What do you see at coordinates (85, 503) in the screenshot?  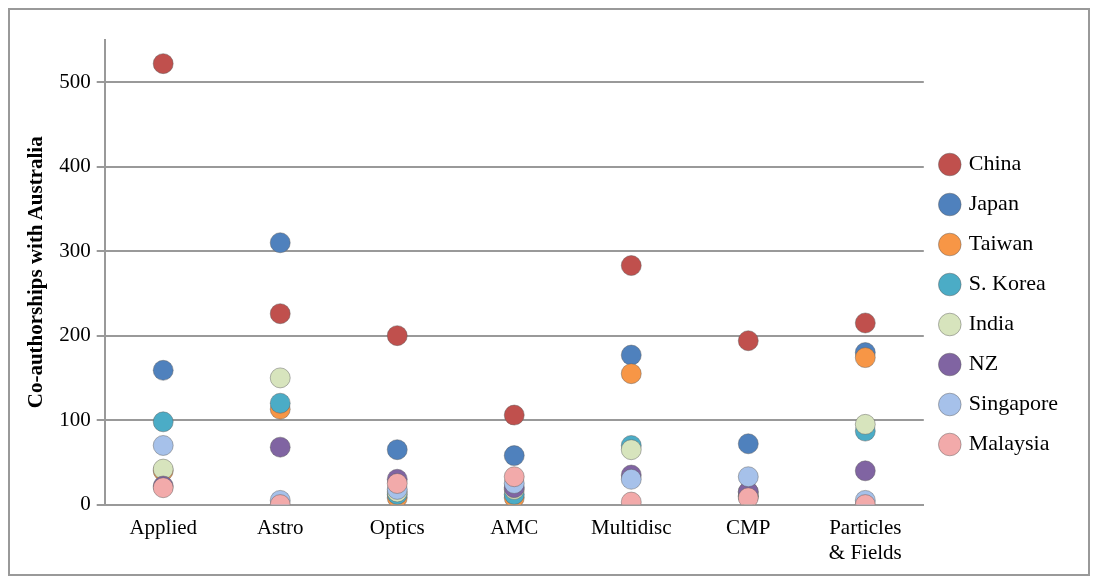 I see `y-tick-label: 0` at bounding box center [85, 503].